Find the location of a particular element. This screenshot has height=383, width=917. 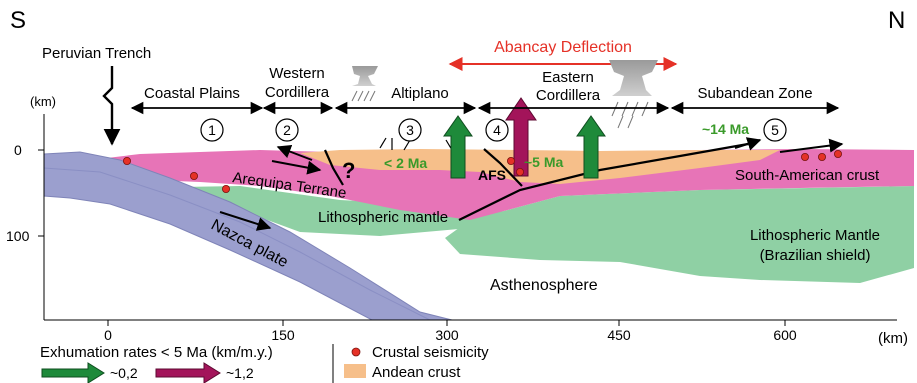

depth-tick-100: 100 is located at coordinates (18, 236).